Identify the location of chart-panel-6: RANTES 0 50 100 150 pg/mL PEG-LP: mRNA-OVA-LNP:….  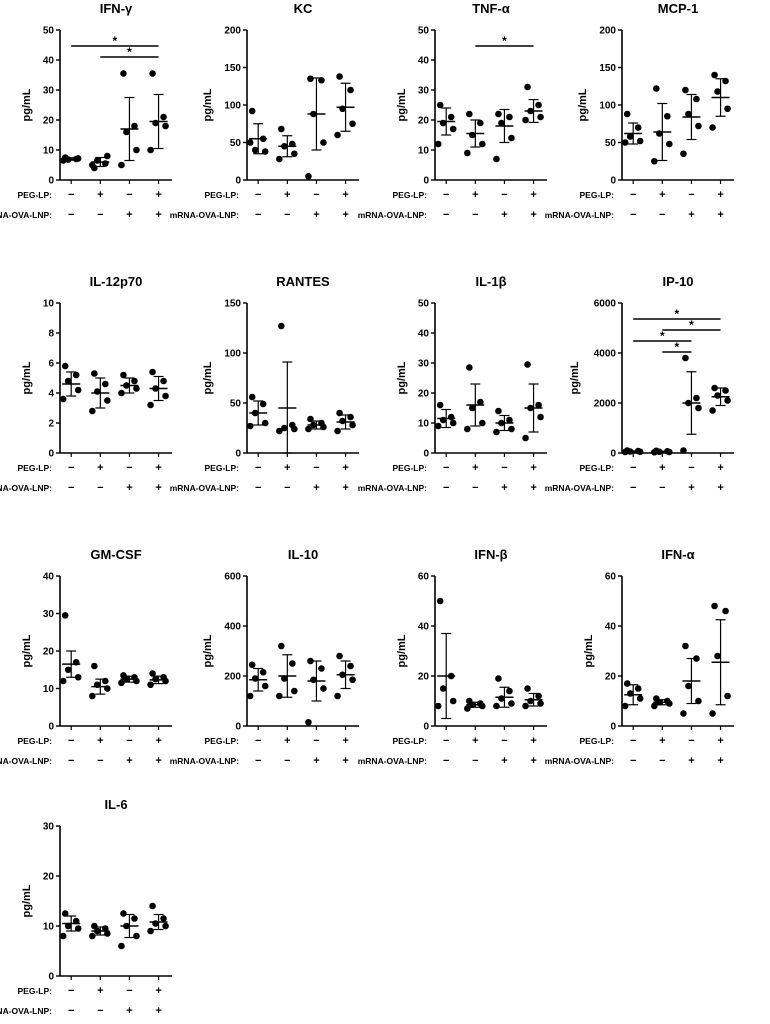
(264, 384).